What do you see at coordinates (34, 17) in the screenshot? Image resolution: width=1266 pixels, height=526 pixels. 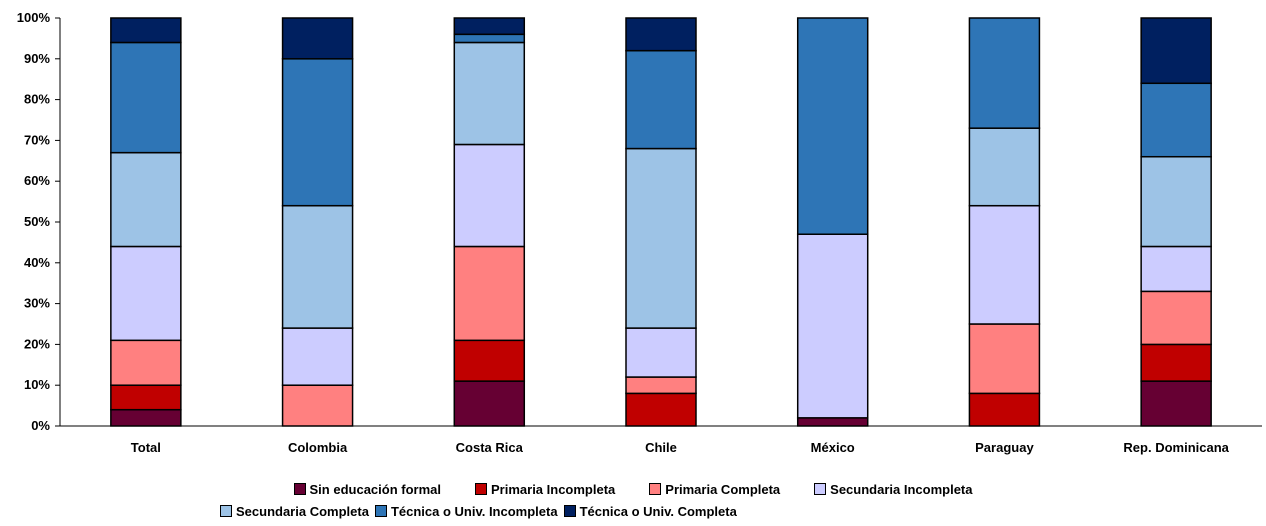 I see `y-tick-label: 100%` at bounding box center [34, 17].